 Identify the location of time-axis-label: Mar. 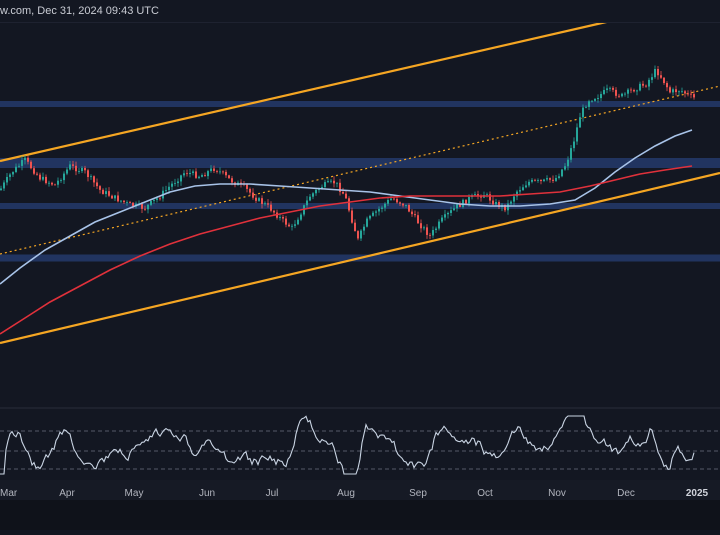
(9, 493).